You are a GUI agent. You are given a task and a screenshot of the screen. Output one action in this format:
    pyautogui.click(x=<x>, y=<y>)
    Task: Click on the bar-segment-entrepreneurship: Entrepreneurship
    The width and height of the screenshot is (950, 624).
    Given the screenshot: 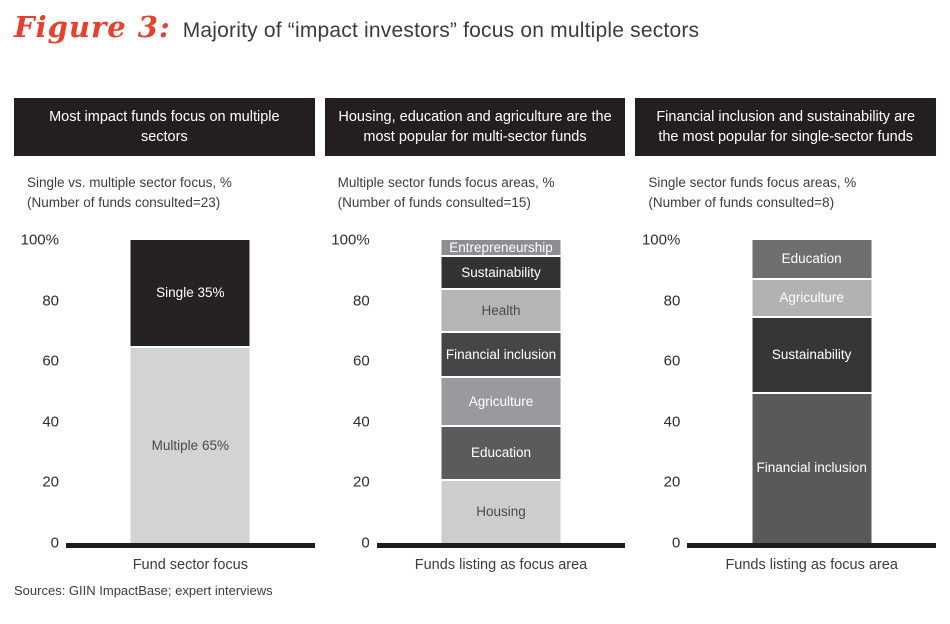 What is the action you would take?
    pyautogui.click(x=501, y=247)
    